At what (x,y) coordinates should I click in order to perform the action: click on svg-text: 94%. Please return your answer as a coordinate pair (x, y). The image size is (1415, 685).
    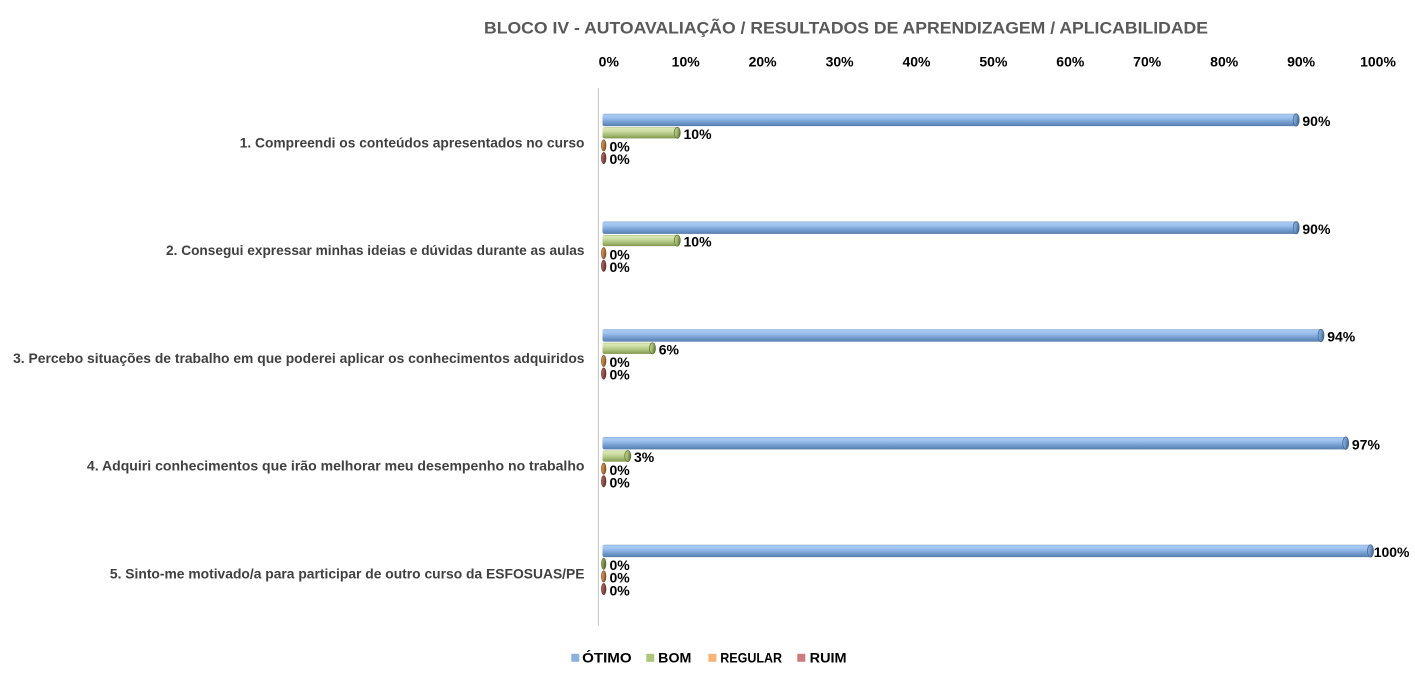
    Looking at the image, I should click on (1341, 337).